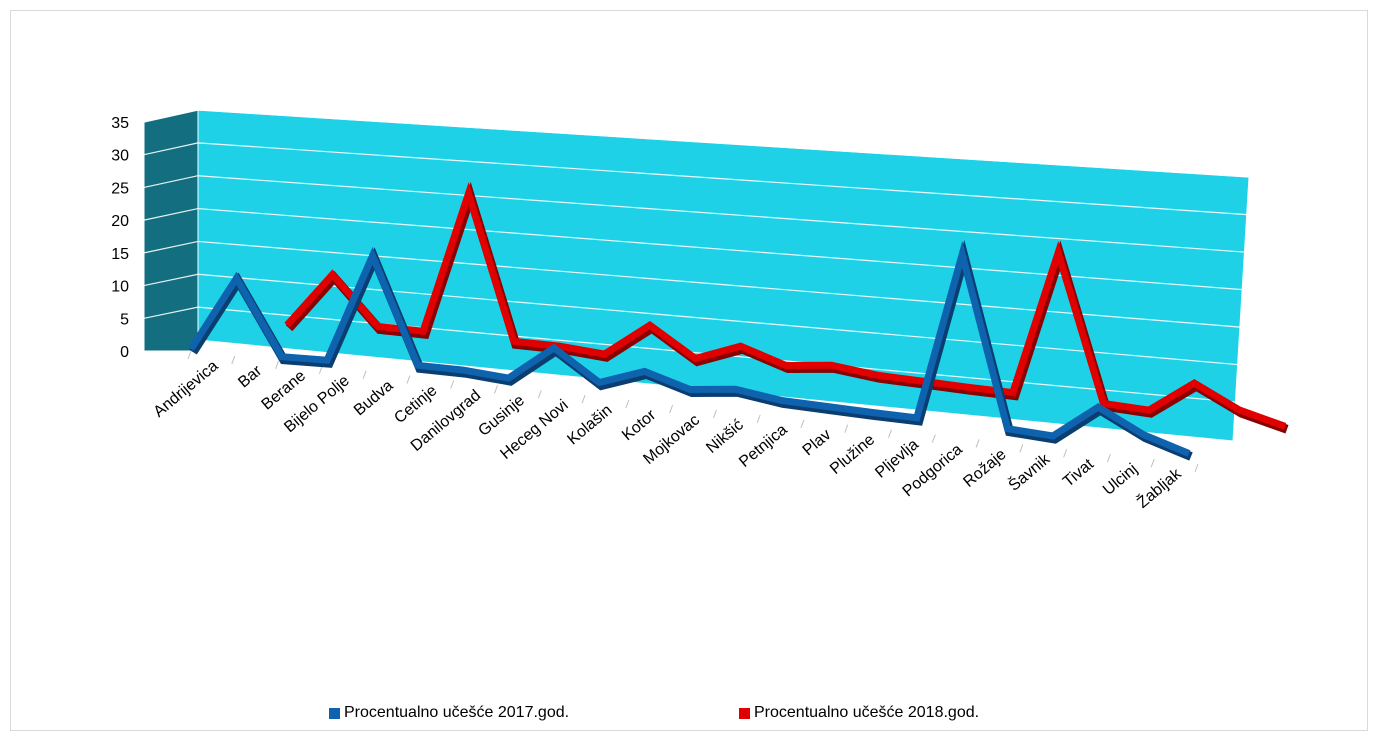 Image resolution: width=1379 pixels, height=733 pixels. Describe the element at coordinates (725, 436) in the screenshot. I see `x-tick-label: Nikšić` at that location.